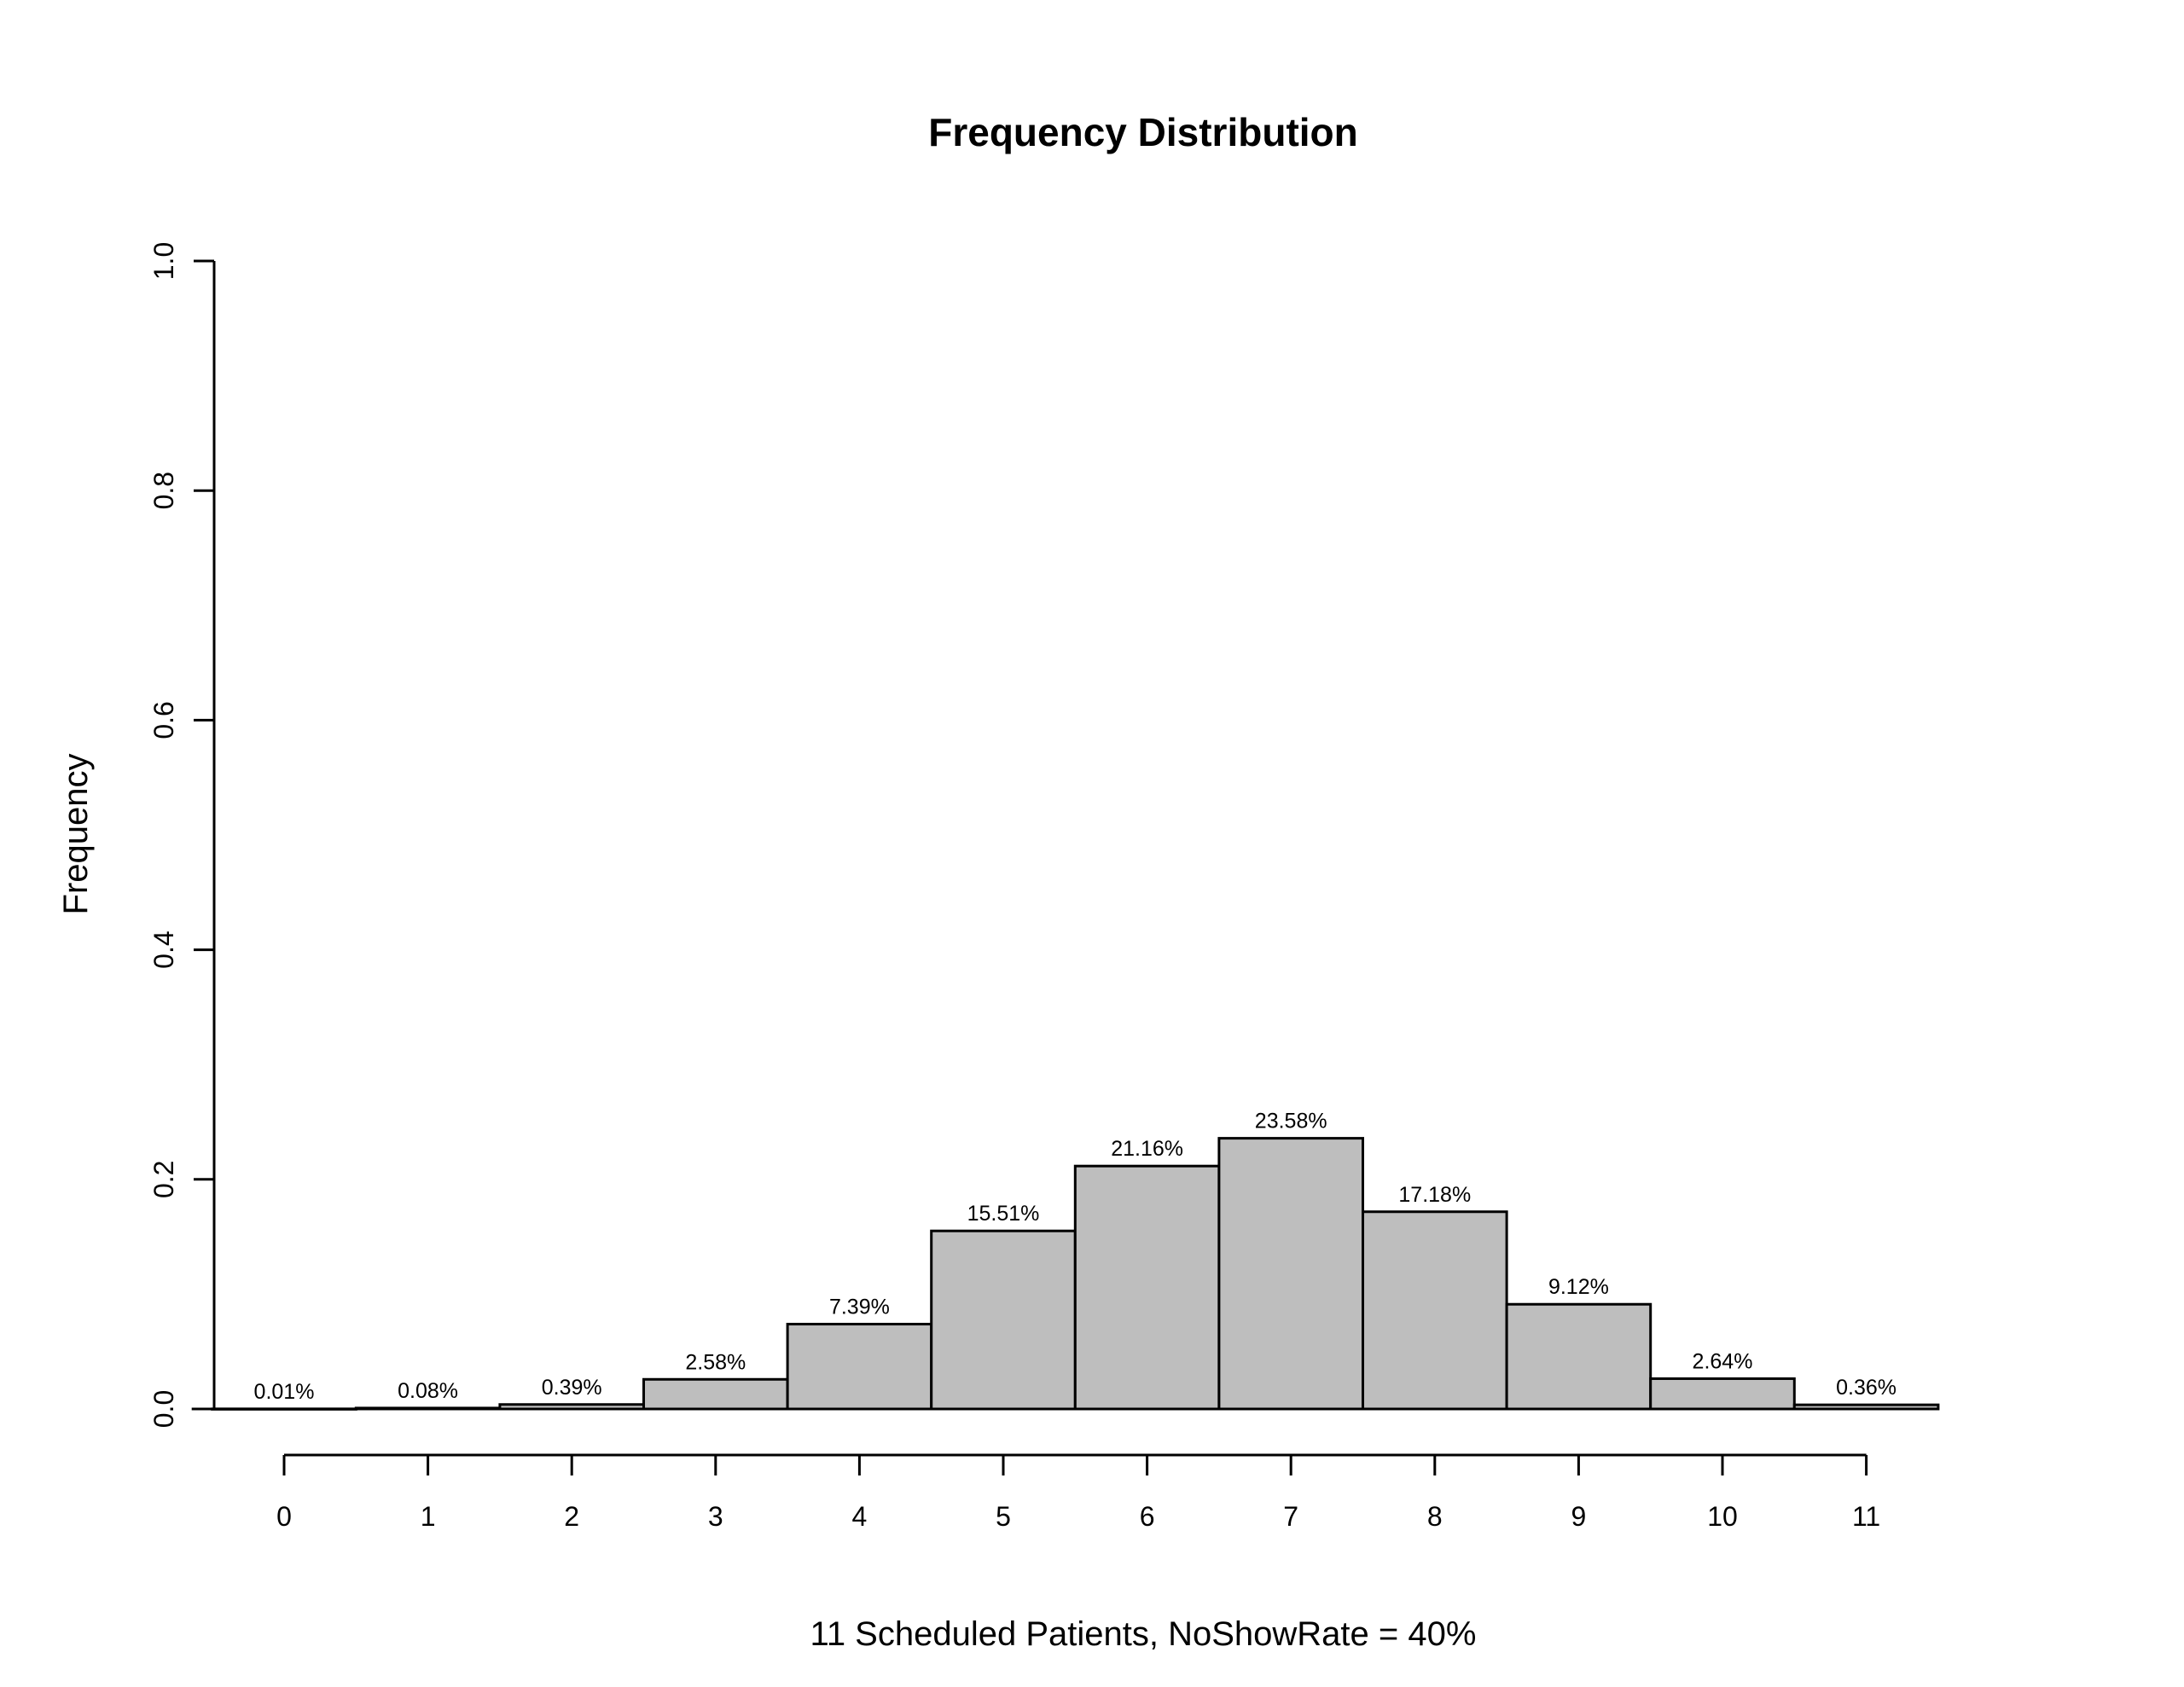 This screenshot has height=1687, width=2184. Describe the element at coordinates (163, 1179) in the screenshot. I see `y-tick-label: 0.2` at that location.